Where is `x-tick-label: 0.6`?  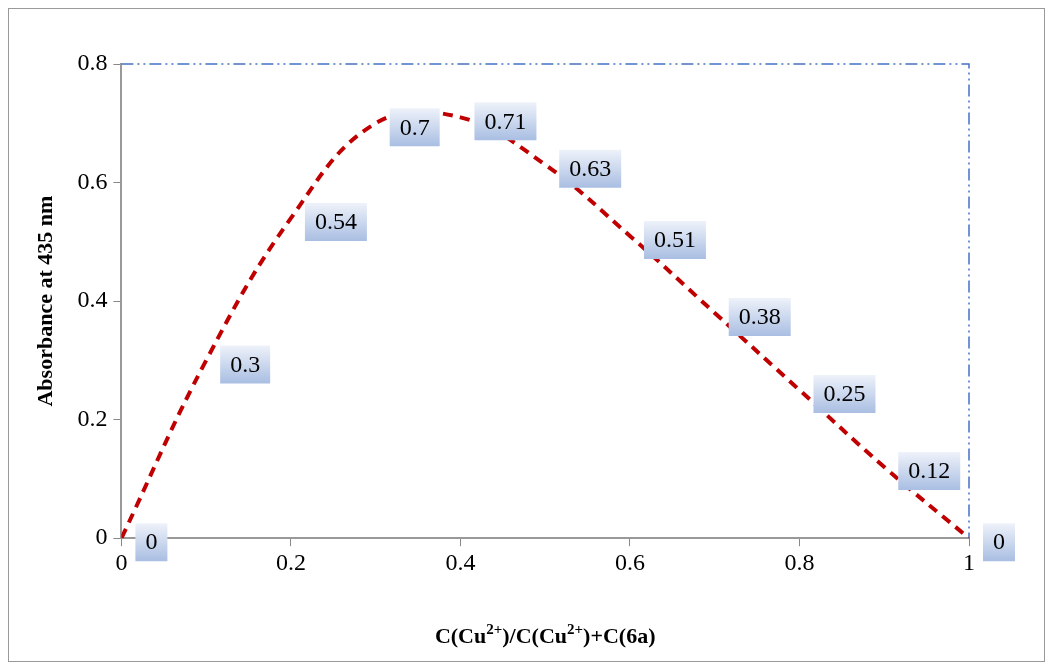
x-tick-label: 0.6 is located at coordinates (629, 561).